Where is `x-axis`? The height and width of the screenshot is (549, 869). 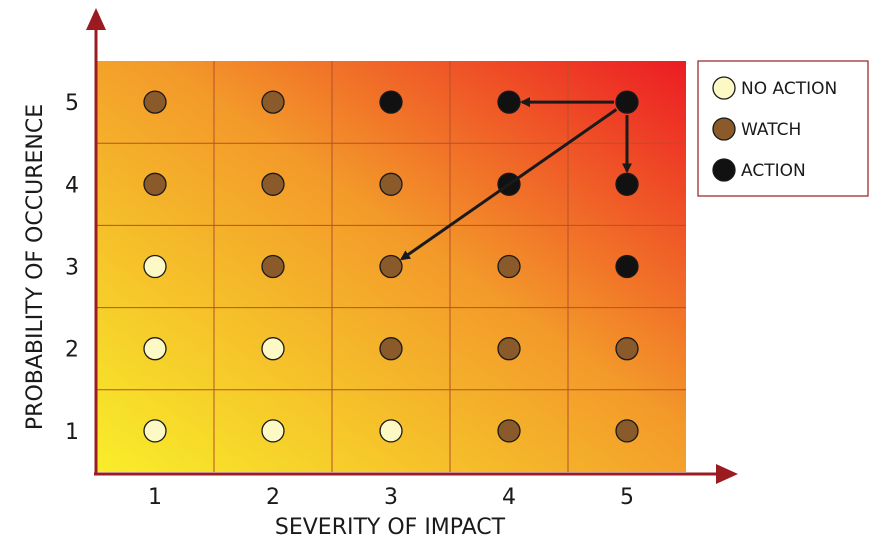 x-axis is located at coordinates (416, 474).